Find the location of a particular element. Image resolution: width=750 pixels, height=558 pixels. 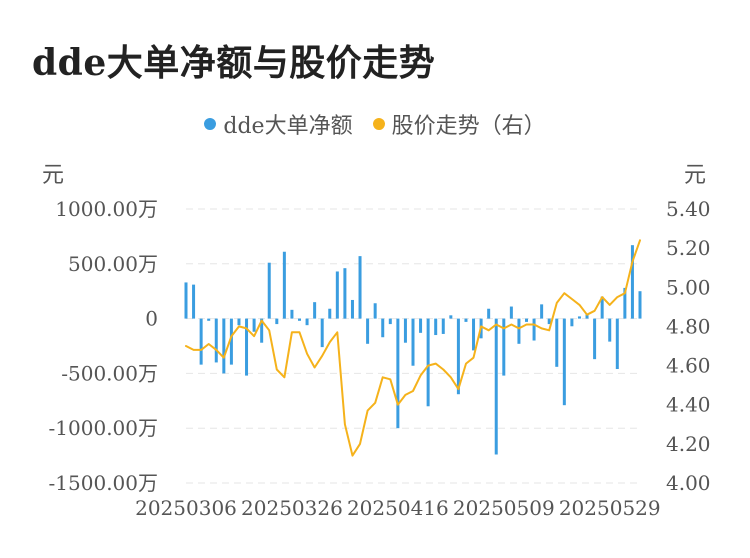

right-tick-label: 4.20 is located at coordinates (688, 444).